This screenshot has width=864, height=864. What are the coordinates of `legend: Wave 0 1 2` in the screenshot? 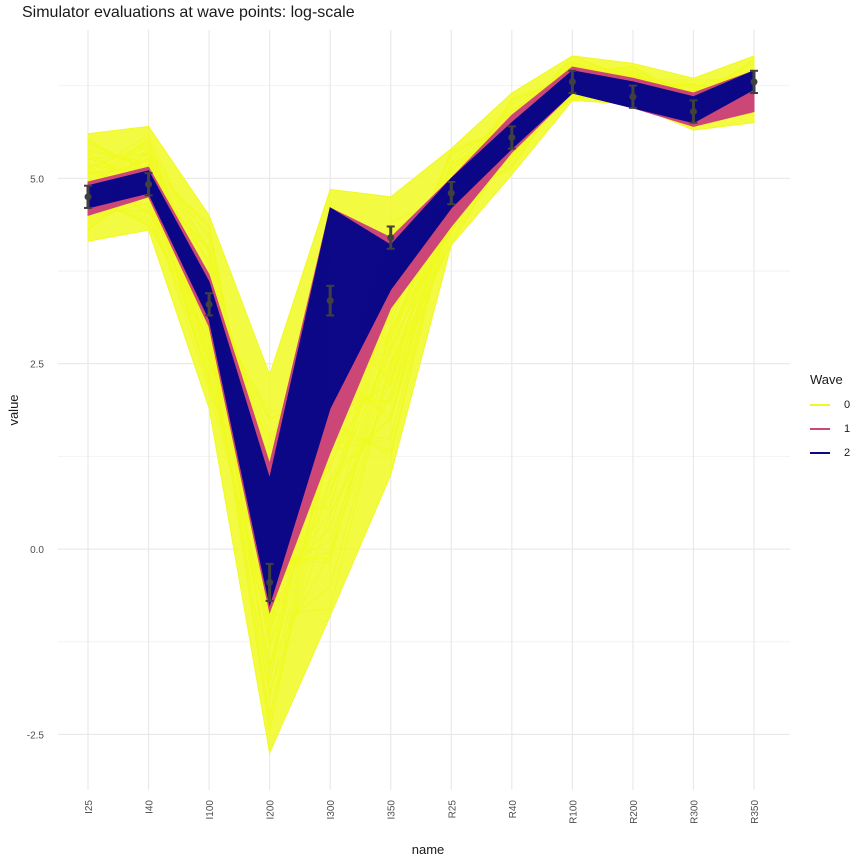 It's located at (830, 418).